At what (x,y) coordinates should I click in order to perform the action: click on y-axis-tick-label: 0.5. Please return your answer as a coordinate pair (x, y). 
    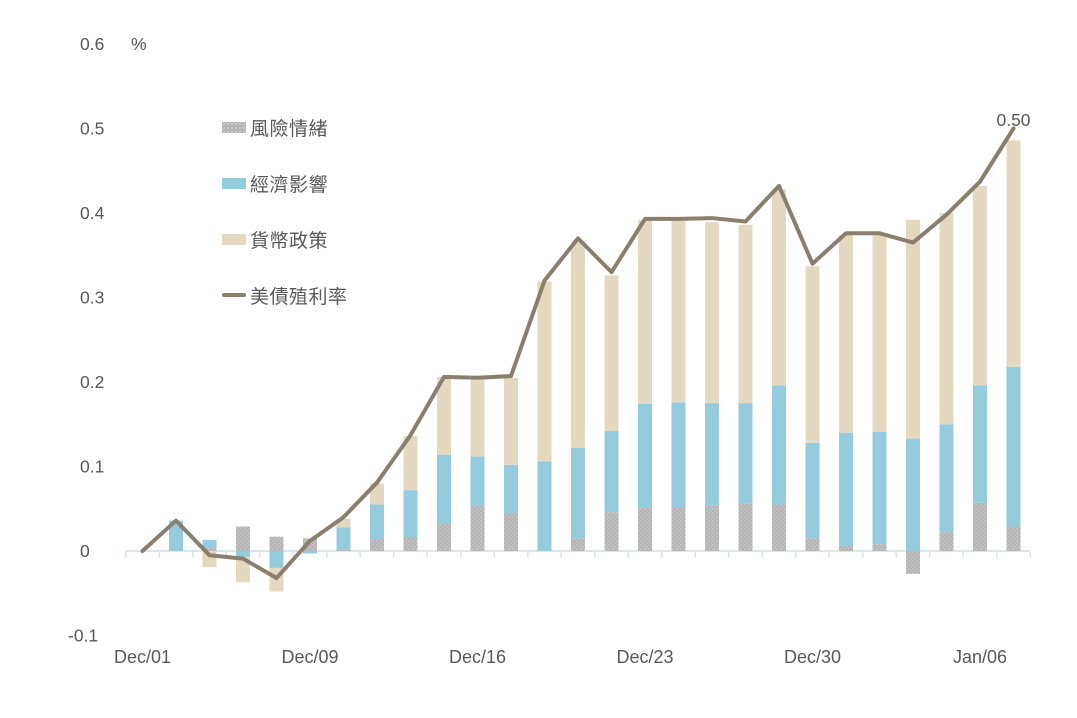
    Looking at the image, I should click on (92, 129).